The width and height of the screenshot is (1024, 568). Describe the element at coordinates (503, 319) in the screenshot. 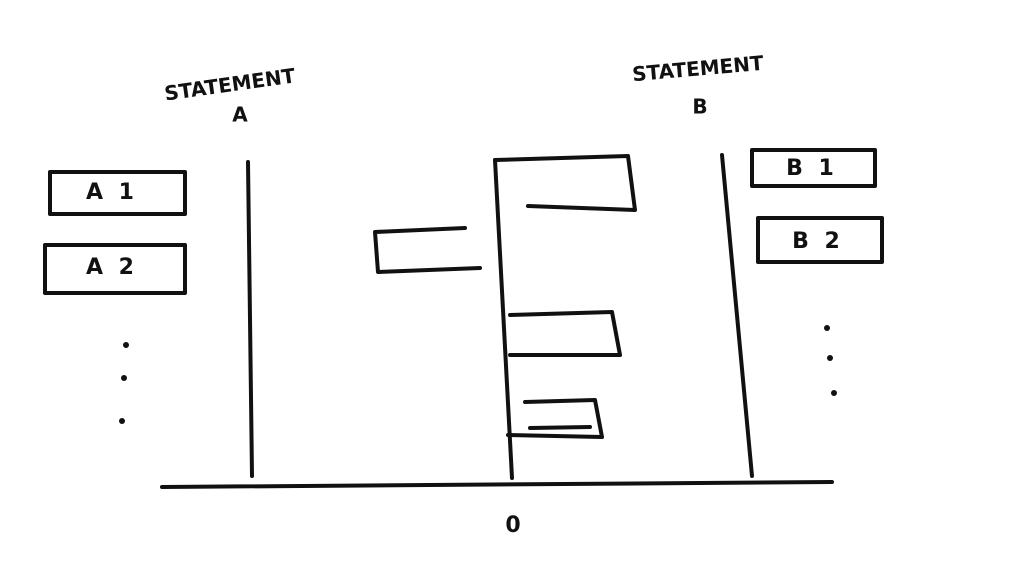

I see `zero-axis` at that location.